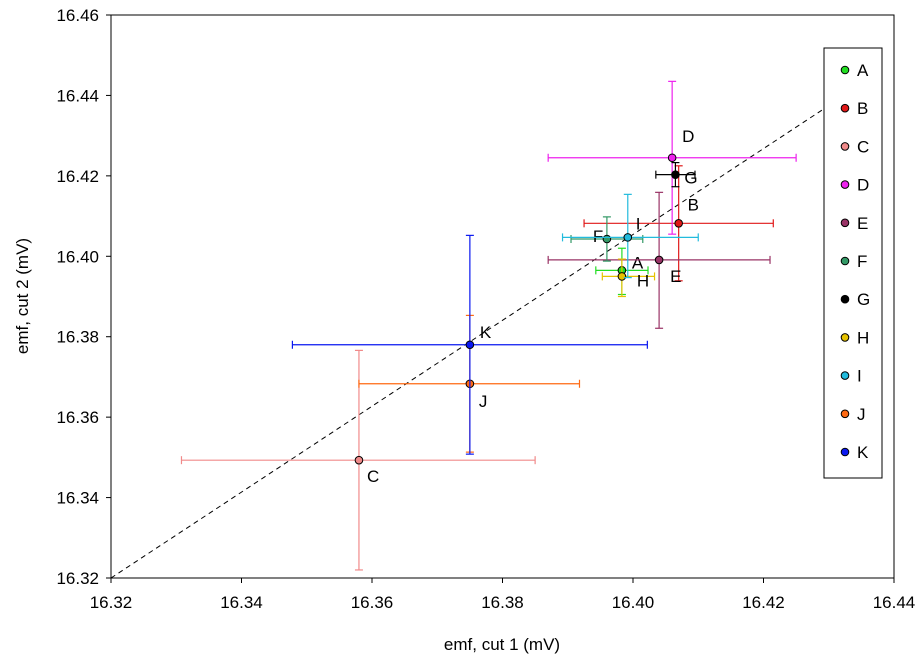 This screenshot has width=921, height=660. Describe the element at coordinates (111, 602) in the screenshot. I see `x-tick-label: 16.32` at that location.